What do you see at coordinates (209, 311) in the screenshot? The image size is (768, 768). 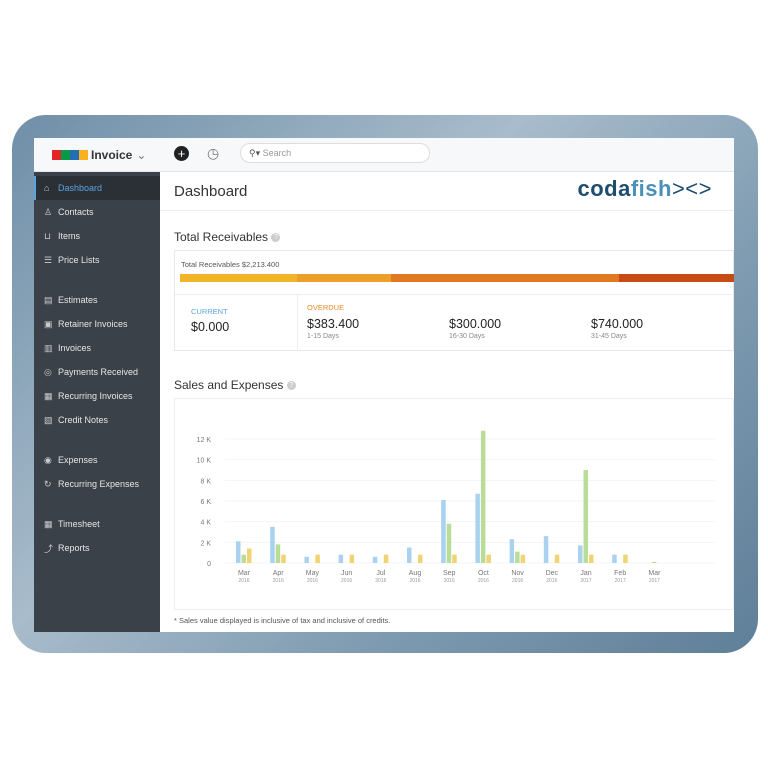 I see `current-label: CURRENT` at bounding box center [209, 311].